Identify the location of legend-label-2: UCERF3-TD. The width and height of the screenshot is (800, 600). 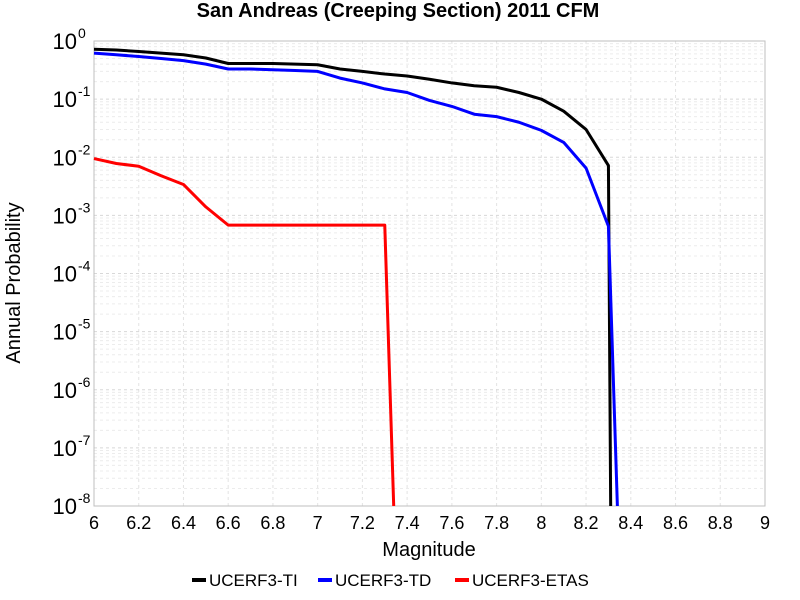
(383, 580).